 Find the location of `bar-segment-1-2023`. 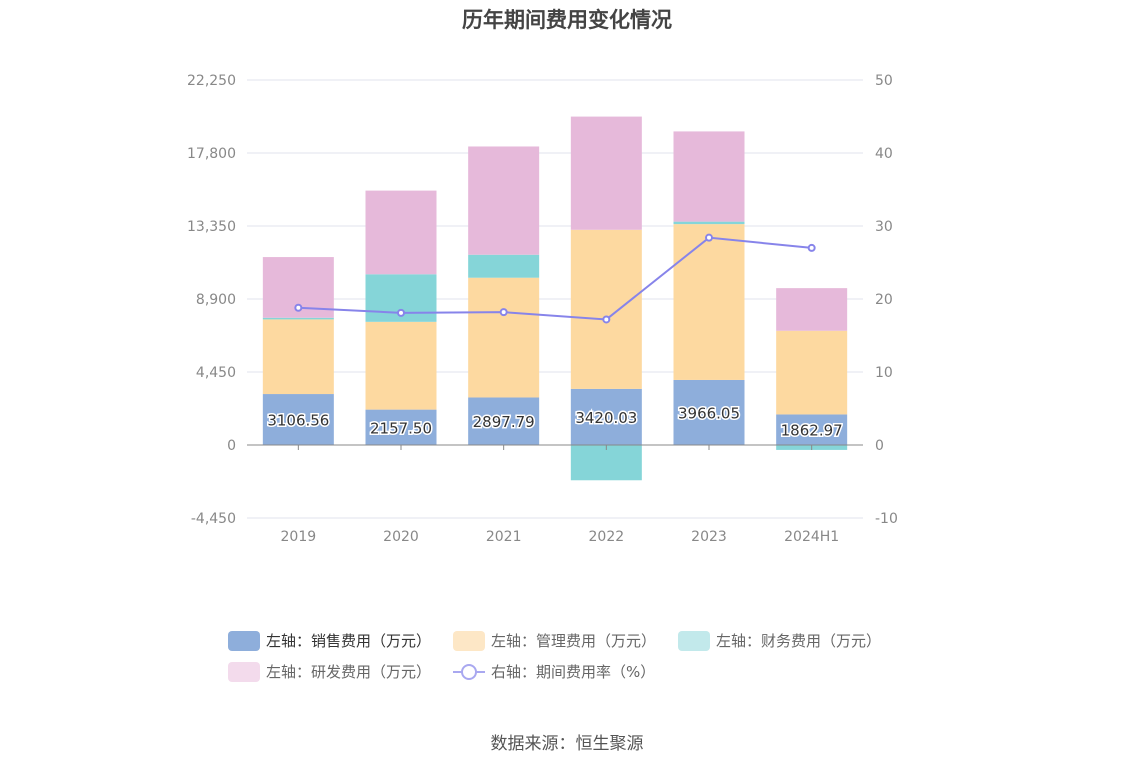

bar-segment-1-2023 is located at coordinates (709, 302).